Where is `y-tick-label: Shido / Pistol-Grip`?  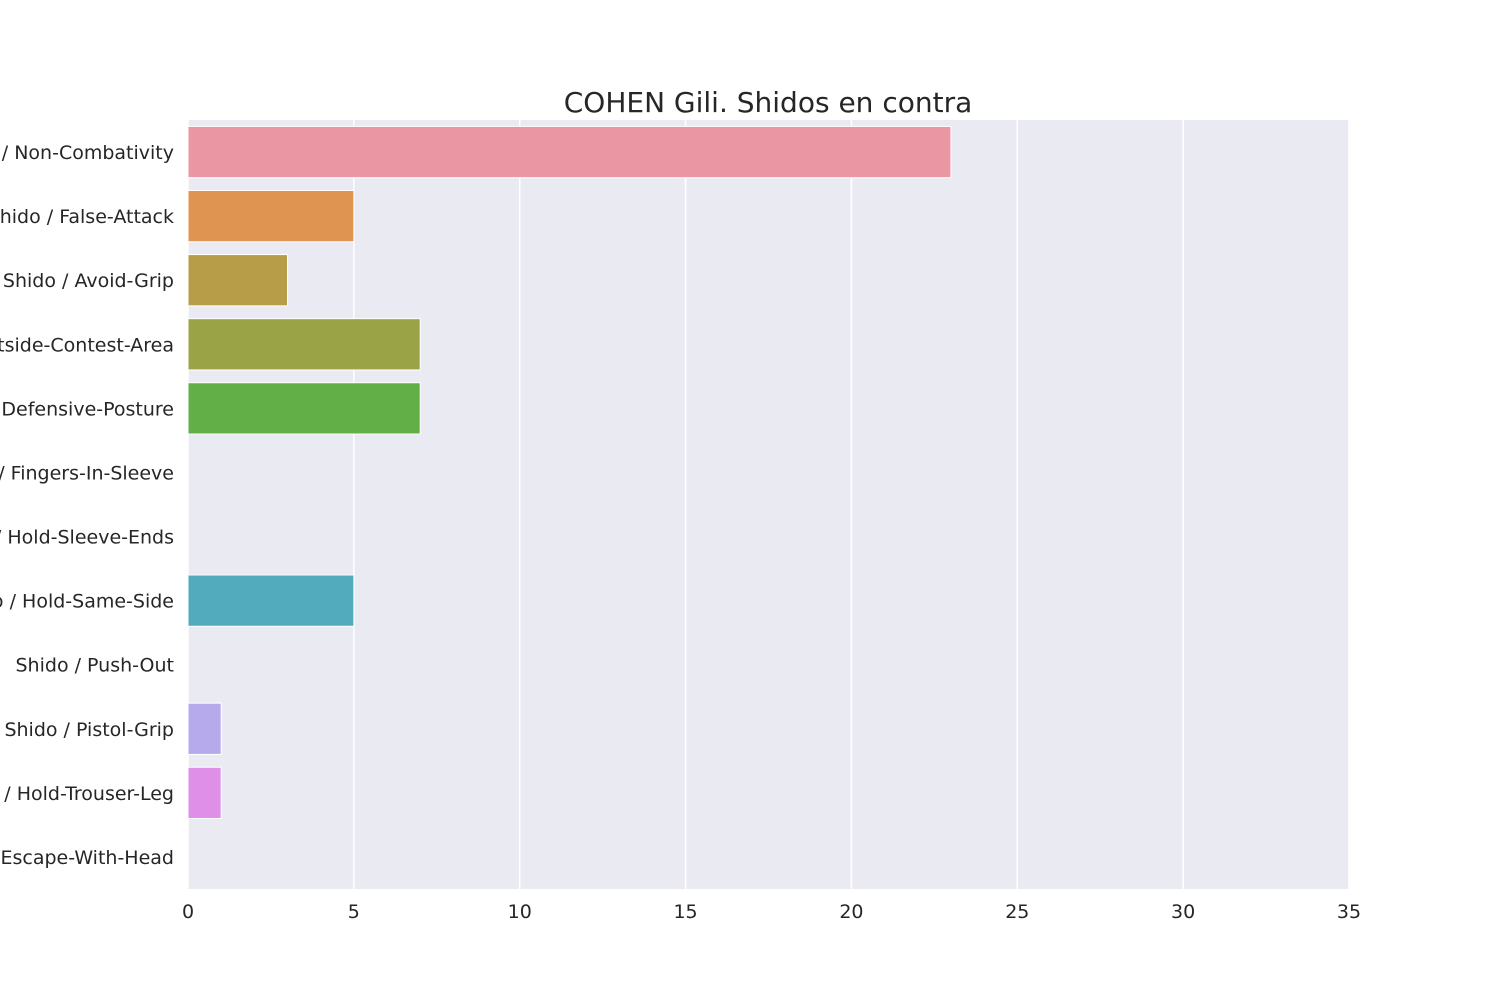 y-tick-label: Shido / Pistol-Grip is located at coordinates (89, 730).